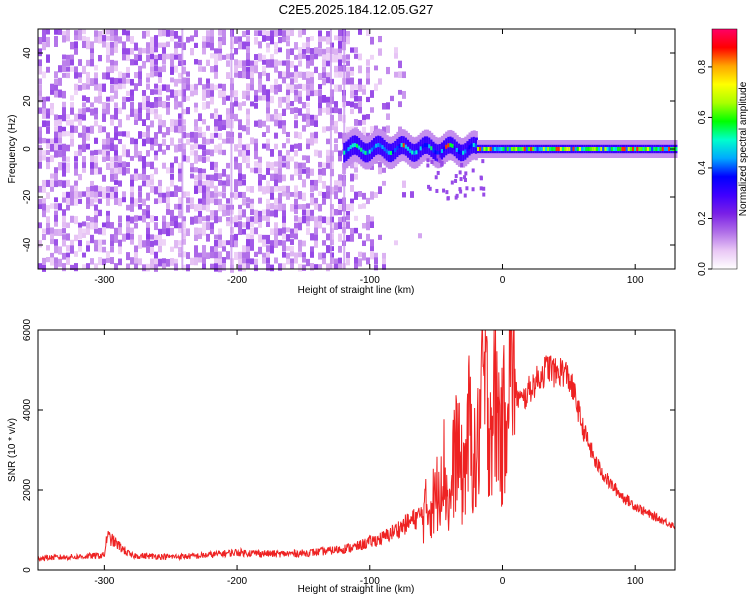 This screenshot has width=750, height=600. What do you see at coordinates (370, 581) in the screenshot?
I see `snr-x-tick-label: -100` at bounding box center [370, 581].